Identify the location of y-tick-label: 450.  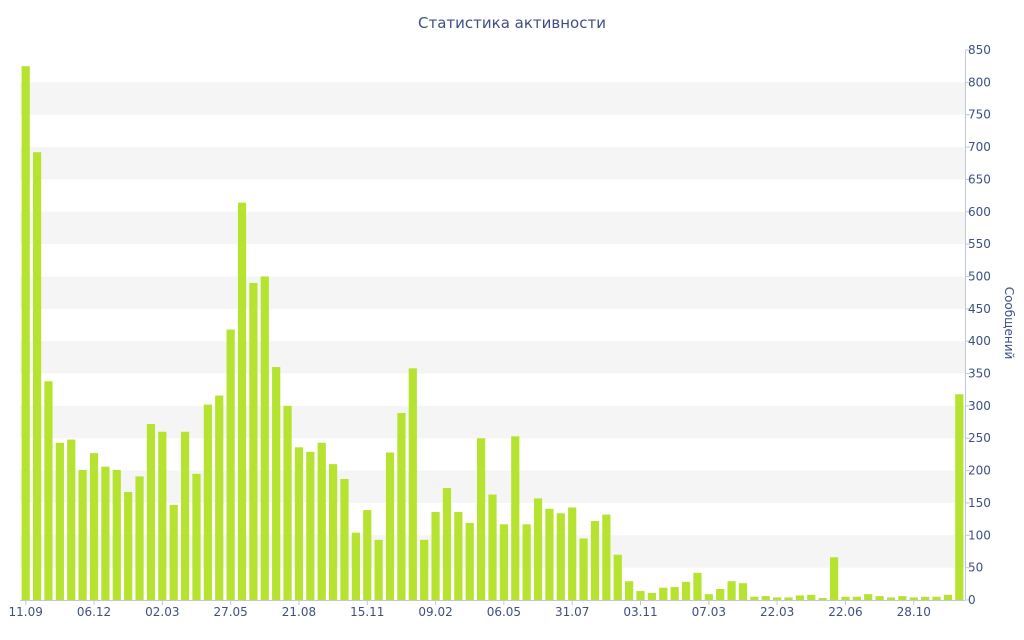
(979, 309).